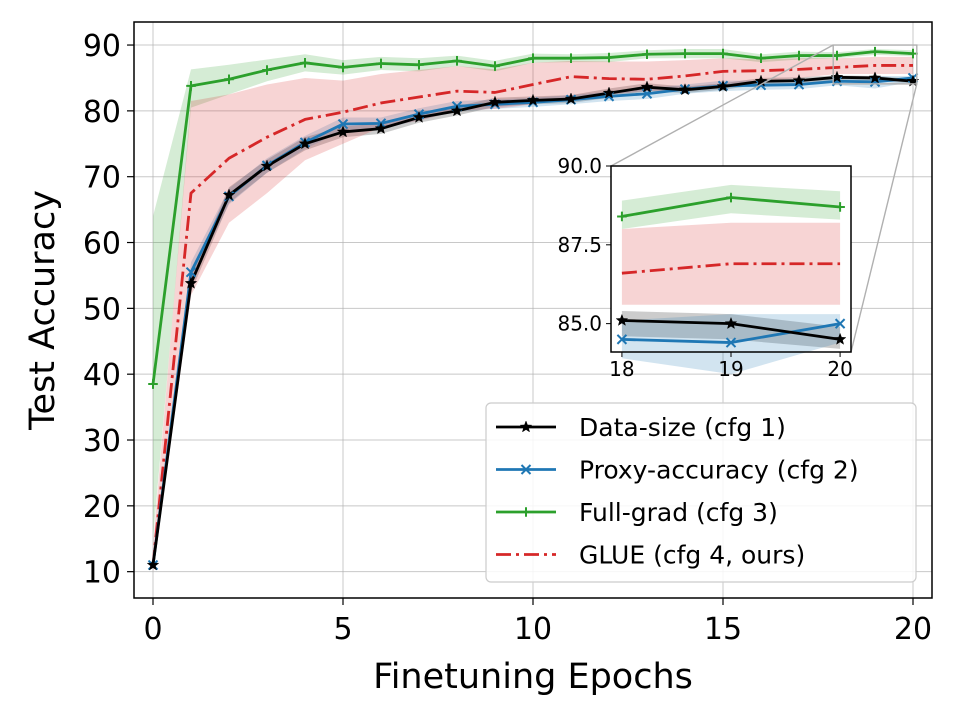  What do you see at coordinates (719, 470) in the screenshot?
I see `legend-label-proxy-accuracy: Proxy-accuracy (cfg 2)` at bounding box center [719, 470].